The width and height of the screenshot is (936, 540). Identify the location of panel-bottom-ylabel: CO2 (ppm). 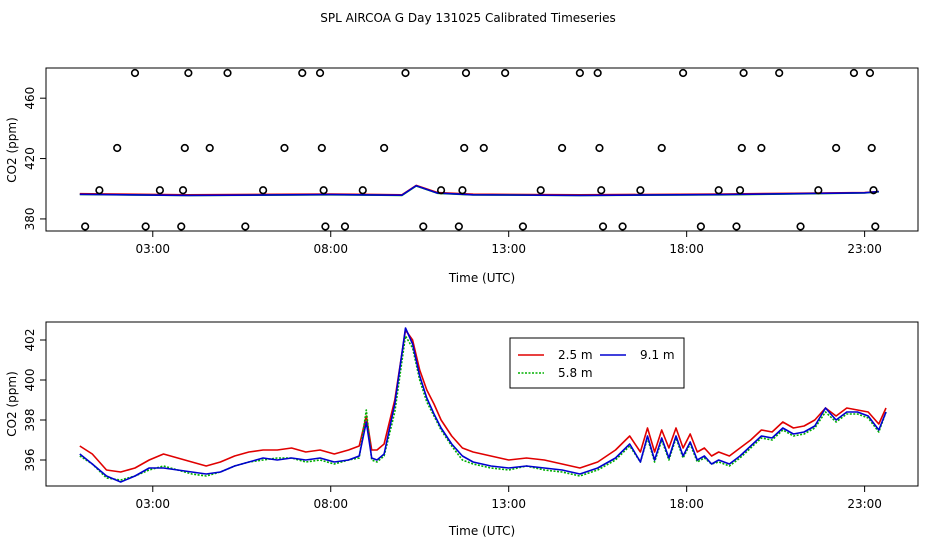
(12, 404).